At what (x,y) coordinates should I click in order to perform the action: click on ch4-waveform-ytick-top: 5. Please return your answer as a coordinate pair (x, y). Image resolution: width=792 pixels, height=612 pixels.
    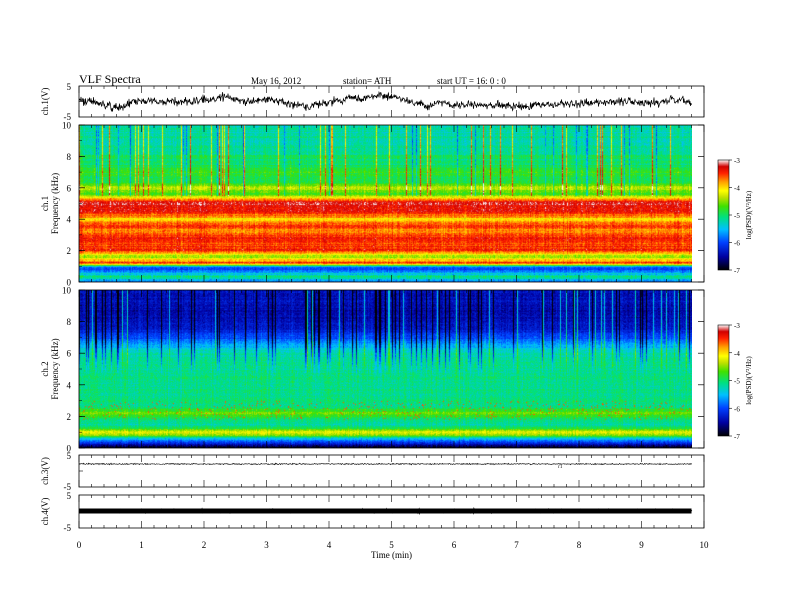
    Looking at the image, I should click on (69, 496).